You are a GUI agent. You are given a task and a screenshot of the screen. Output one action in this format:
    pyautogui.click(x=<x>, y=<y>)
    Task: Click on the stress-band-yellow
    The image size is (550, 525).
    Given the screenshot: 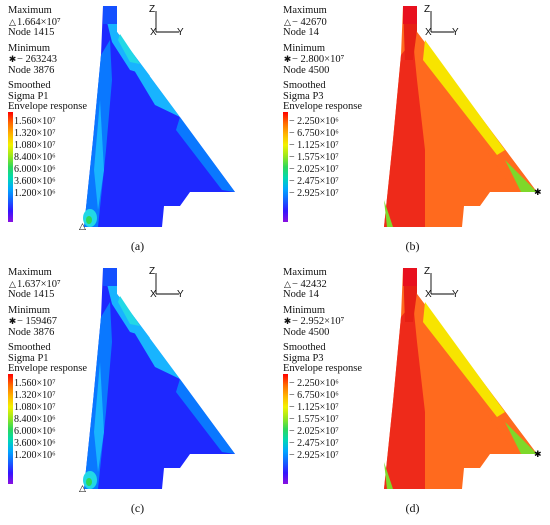 What is the action you would take?
    pyautogui.click(x=464, y=359)
    